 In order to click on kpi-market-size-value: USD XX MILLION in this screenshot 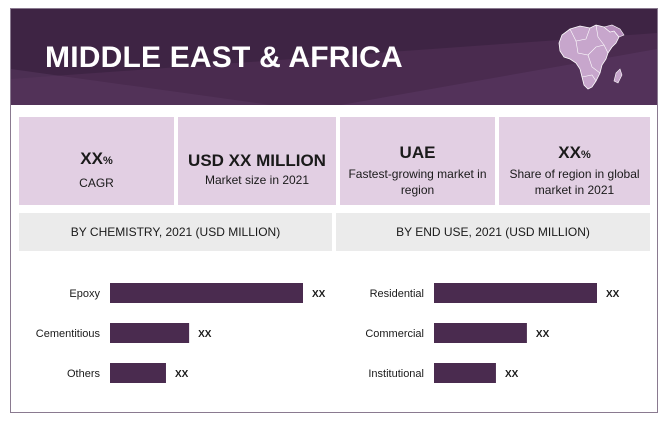, I will do `click(257, 160)`.